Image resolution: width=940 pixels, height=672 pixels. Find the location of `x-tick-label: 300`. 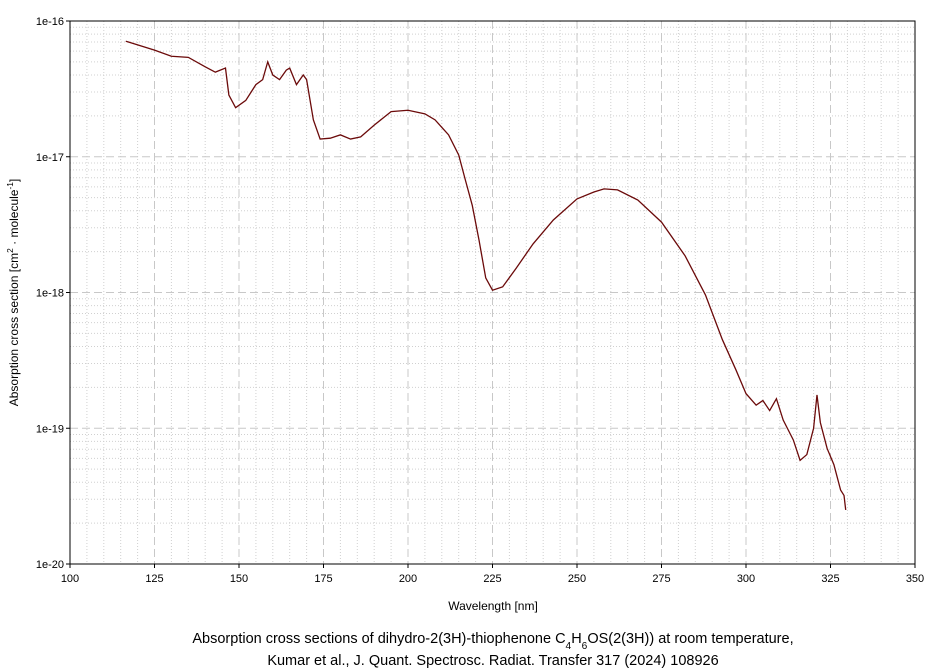

x-tick-label: 300 is located at coordinates (746, 579).